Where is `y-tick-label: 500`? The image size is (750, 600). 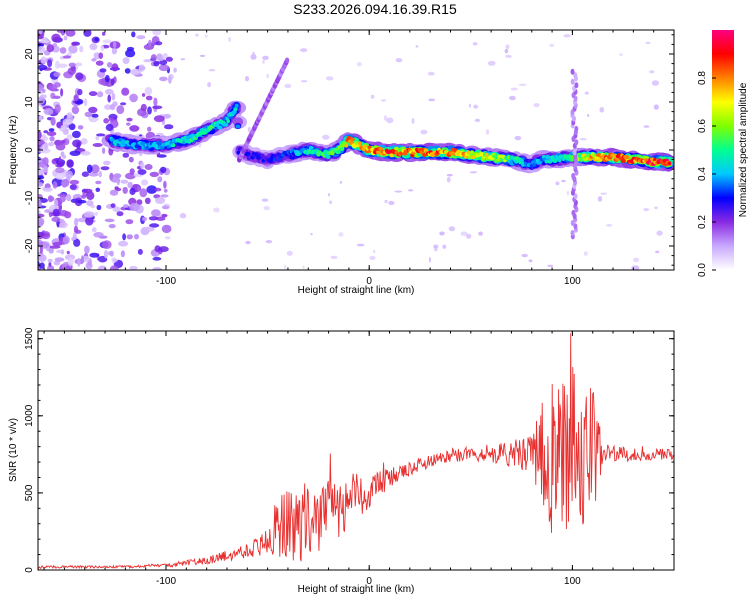
y-tick-label: 500 is located at coordinates (29, 492).